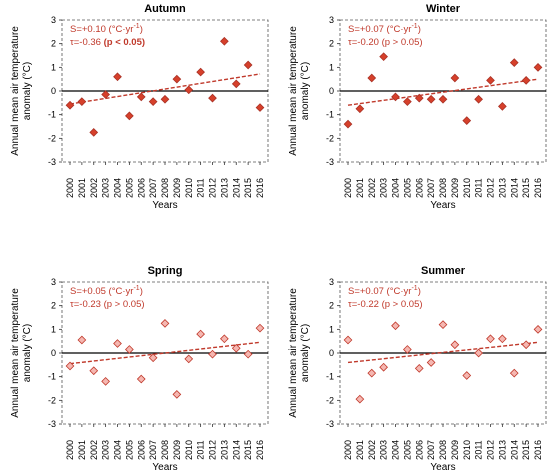 The height and width of the screenshot is (470, 550). What do you see at coordinates (165, 271) in the screenshot?
I see `chart-title: Spring` at bounding box center [165, 271].